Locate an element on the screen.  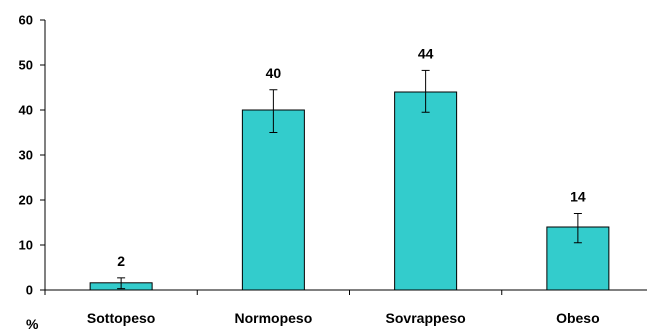
x-axis-ticks is located at coordinates (273, 292).